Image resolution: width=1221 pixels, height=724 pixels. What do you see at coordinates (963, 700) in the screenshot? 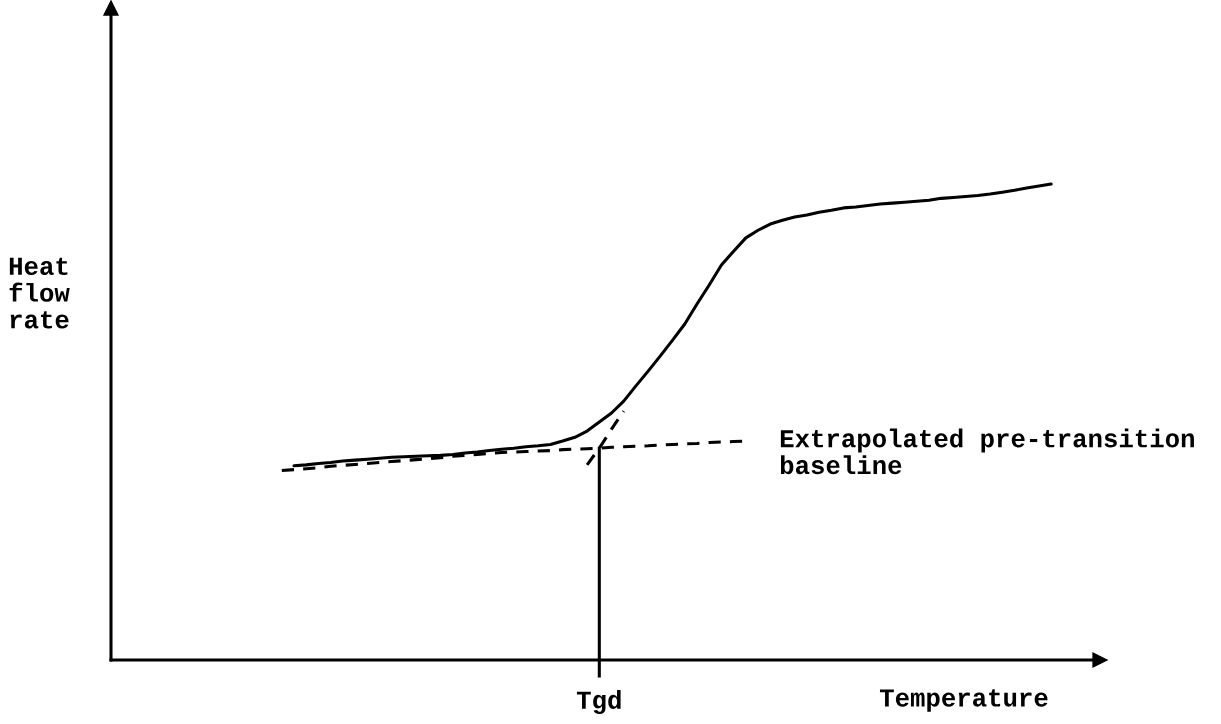
I see `x-axis-title: Temperature` at bounding box center [963, 700].